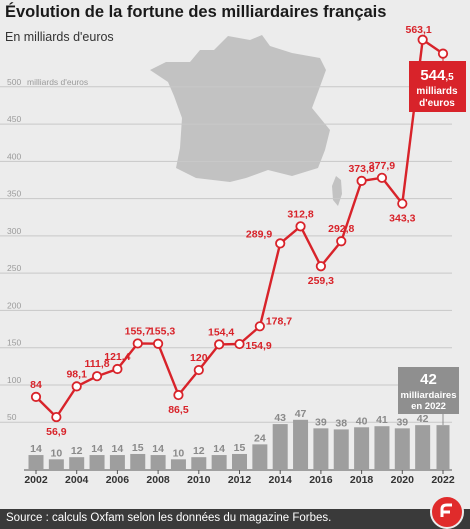  Describe the element at coordinates (361, 169) in the screenshot. I see `wealth-label-2018: 373,8` at that location.